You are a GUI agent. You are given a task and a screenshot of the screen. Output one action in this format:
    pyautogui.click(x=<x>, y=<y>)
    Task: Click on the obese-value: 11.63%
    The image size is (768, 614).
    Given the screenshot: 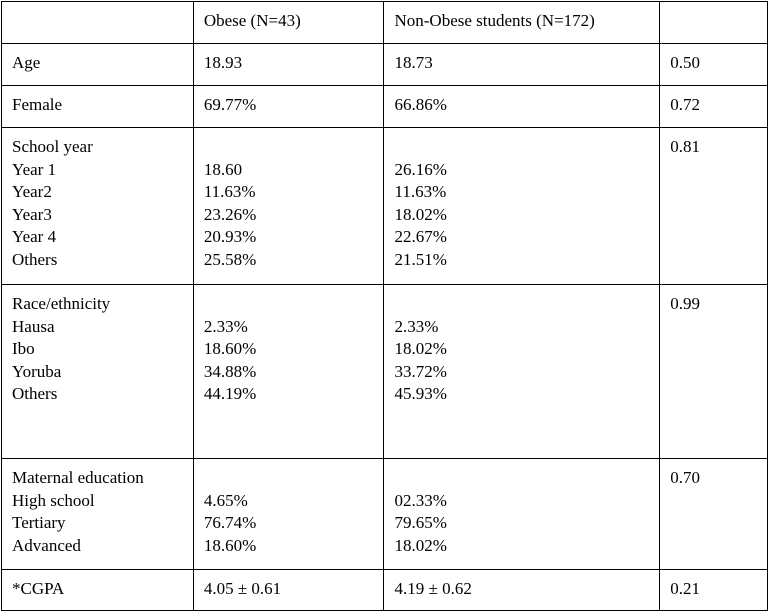 What is the action you would take?
    pyautogui.click(x=229, y=191)
    